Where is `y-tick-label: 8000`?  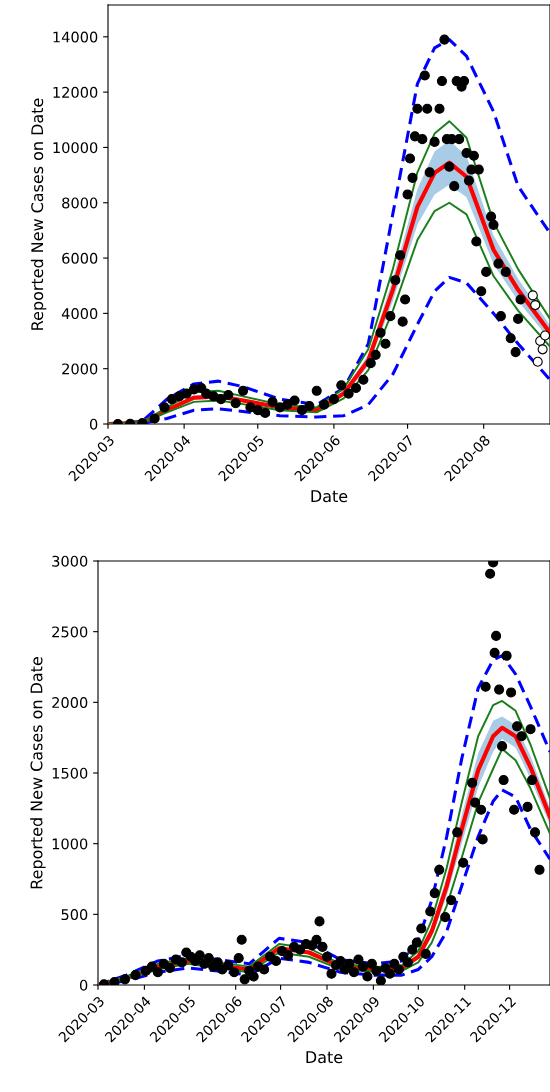
y-tick-label: 8000 is located at coordinates (80, 203).